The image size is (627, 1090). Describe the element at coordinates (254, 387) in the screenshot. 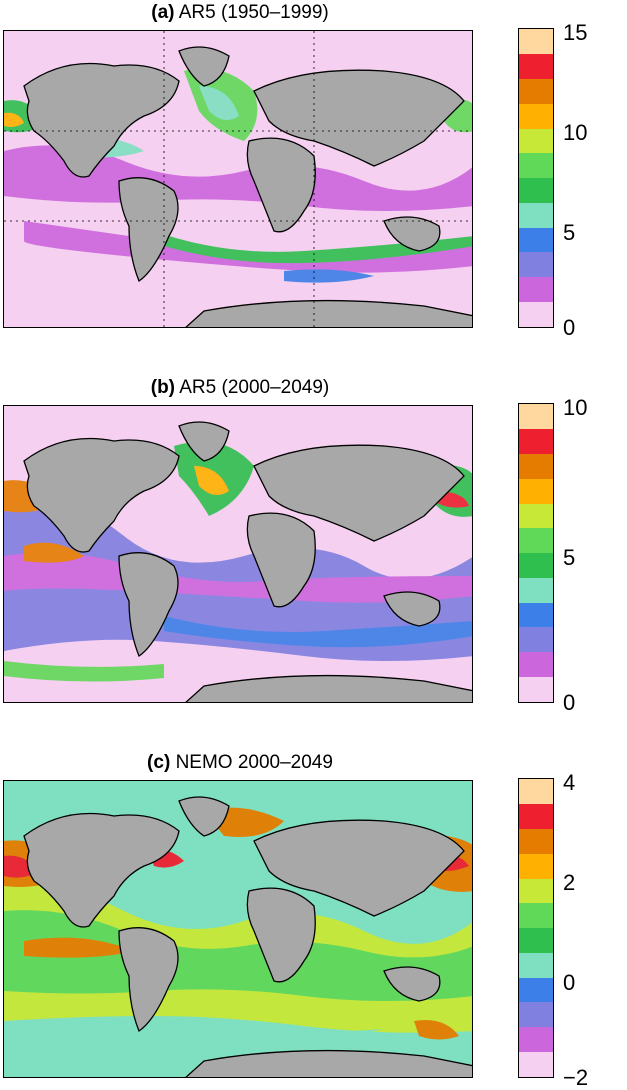

I see `panel-title-text: AR5 (2000–2049)` at that location.